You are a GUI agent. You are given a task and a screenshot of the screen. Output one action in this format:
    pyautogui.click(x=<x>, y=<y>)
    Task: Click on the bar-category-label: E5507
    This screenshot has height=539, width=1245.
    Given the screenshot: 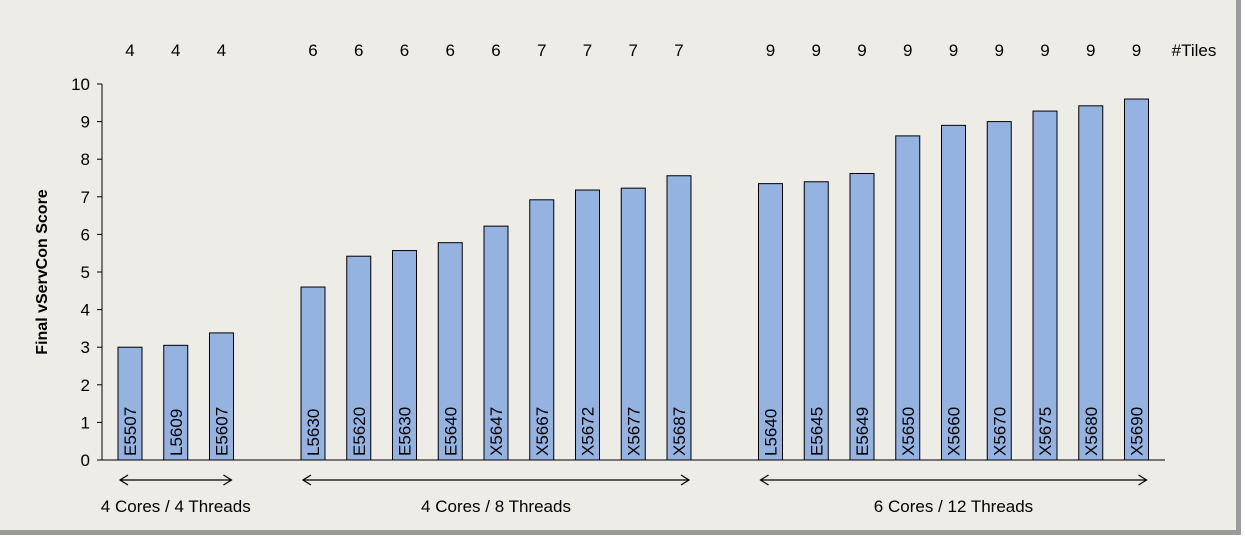 What is the action you would take?
    pyautogui.click(x=130, y=431)
    